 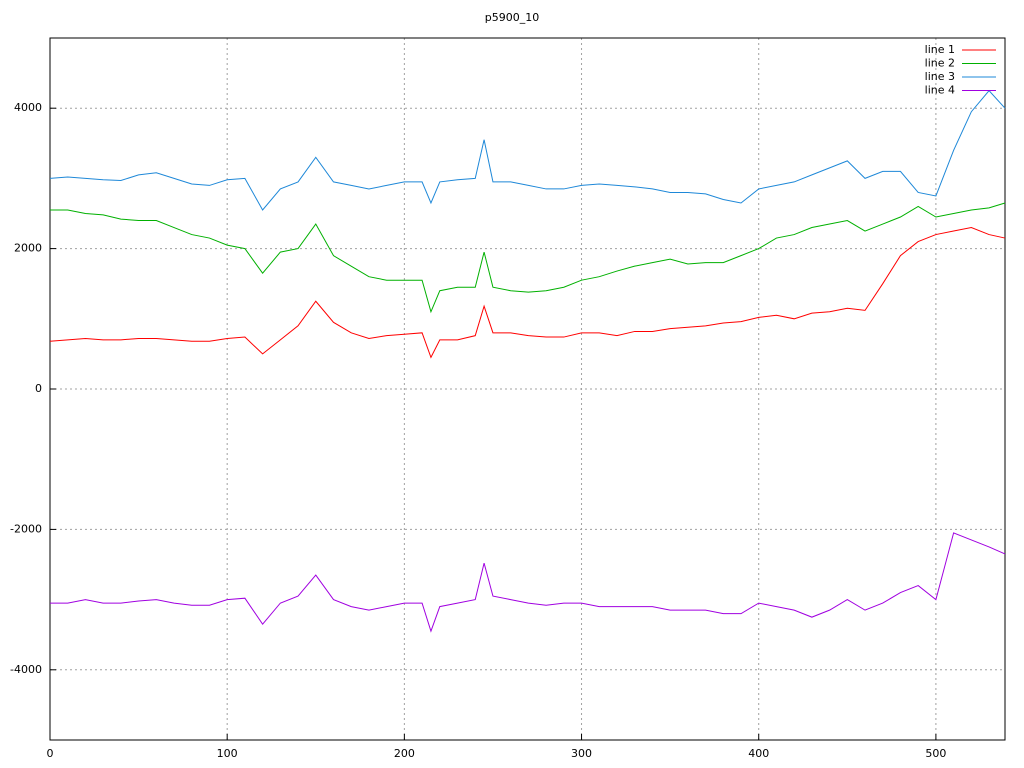 I want to click on legend-label: line 4, so click(x=940, y=90).